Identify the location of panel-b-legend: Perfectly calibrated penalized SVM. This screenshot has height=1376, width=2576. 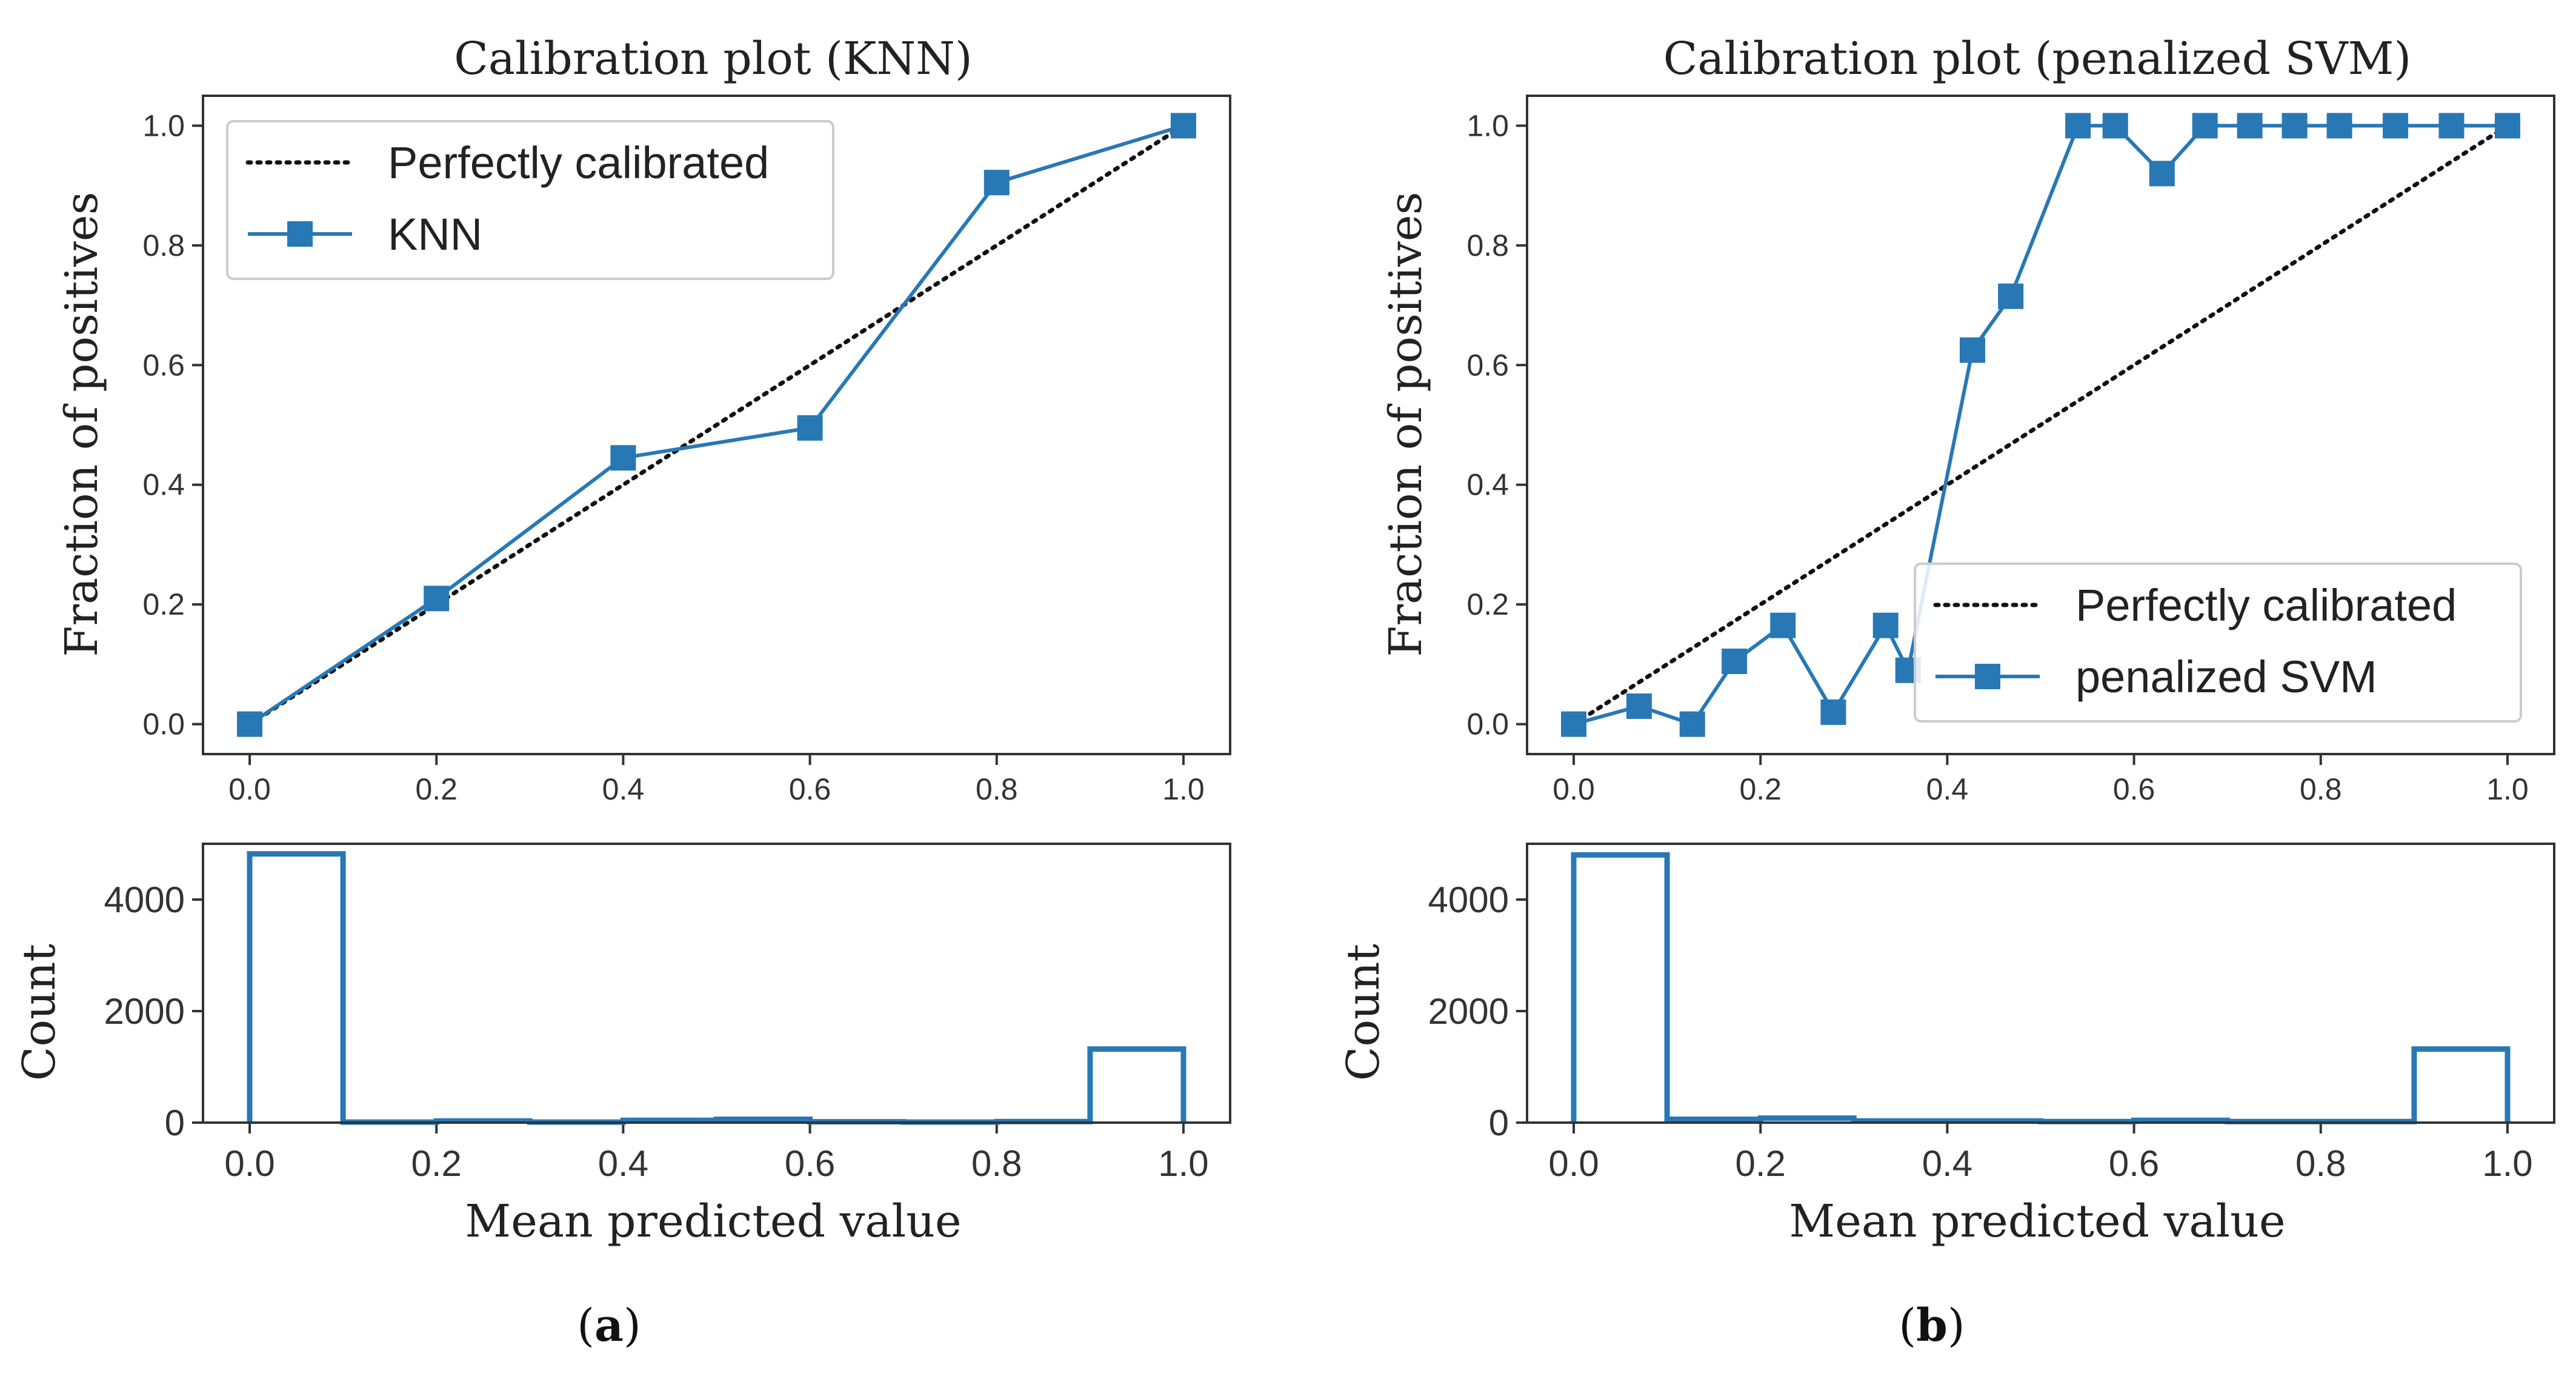
(2218, 643).